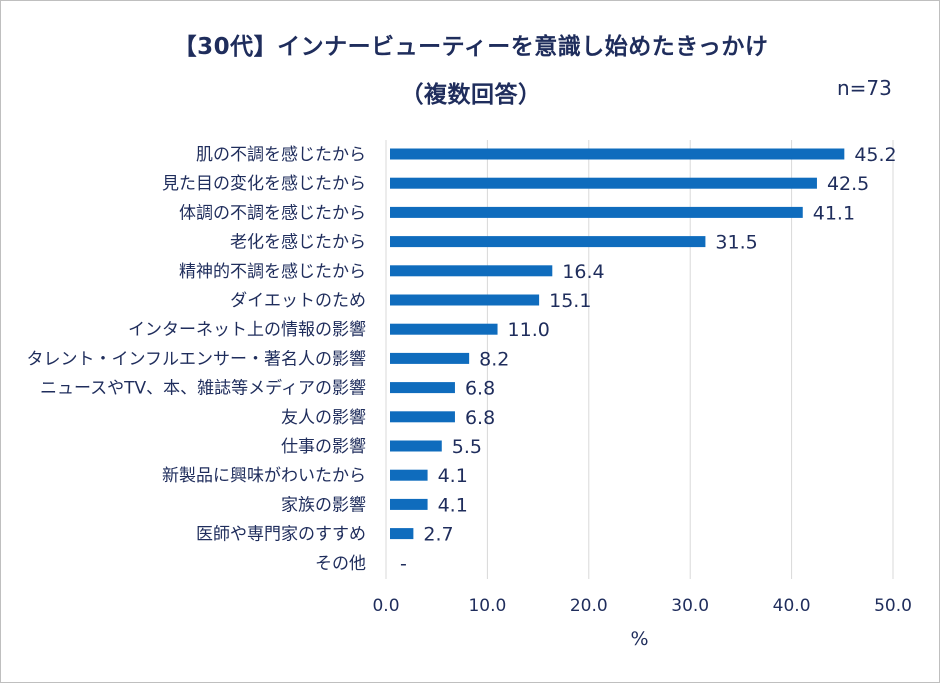  Describe the element at coordinates (875, 155) in the screenshot. I see `value-label: 45.2` at that location.